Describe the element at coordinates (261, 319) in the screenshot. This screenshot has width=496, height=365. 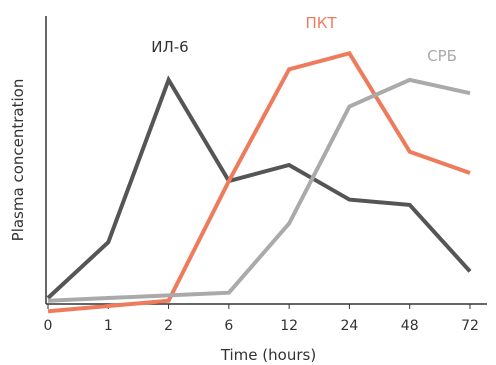
I see `x-ticks: 0 1 2 6 12 24 48 72` at that location.